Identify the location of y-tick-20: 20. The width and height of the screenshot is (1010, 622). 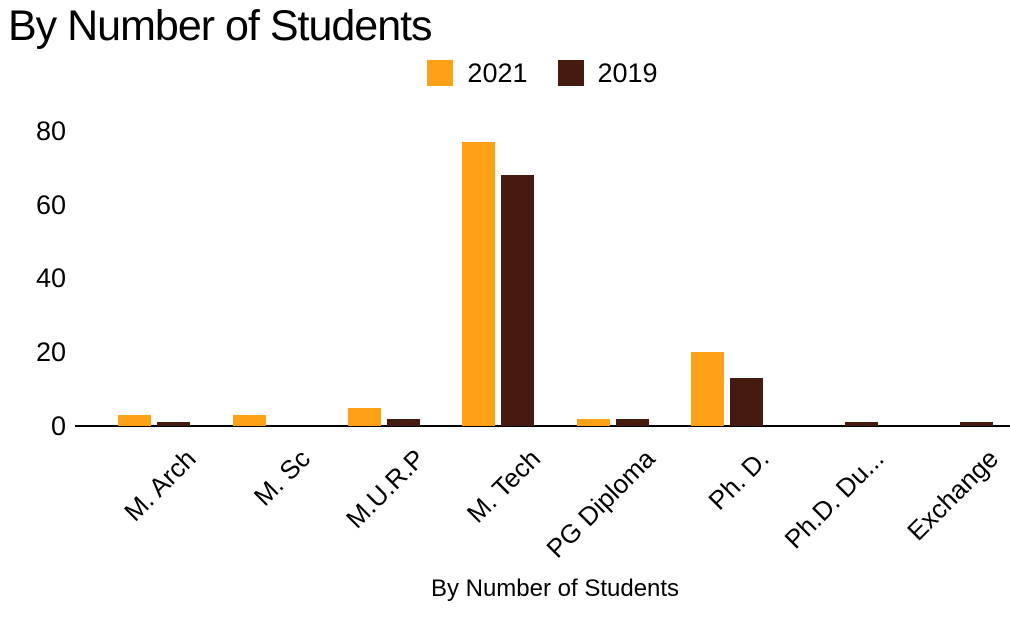
(50, 352).